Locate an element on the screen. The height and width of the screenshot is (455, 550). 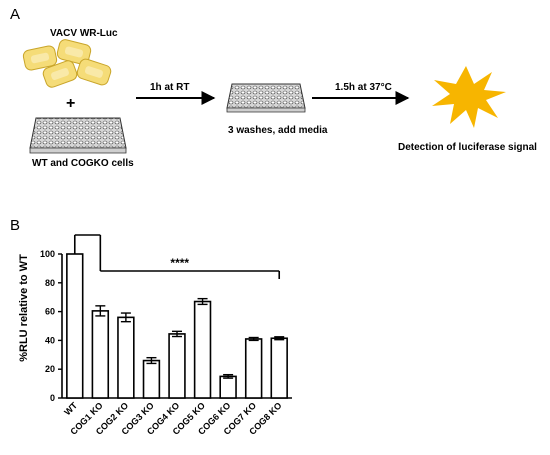
x-tick-label: WT is located at coordinates (70, 408).